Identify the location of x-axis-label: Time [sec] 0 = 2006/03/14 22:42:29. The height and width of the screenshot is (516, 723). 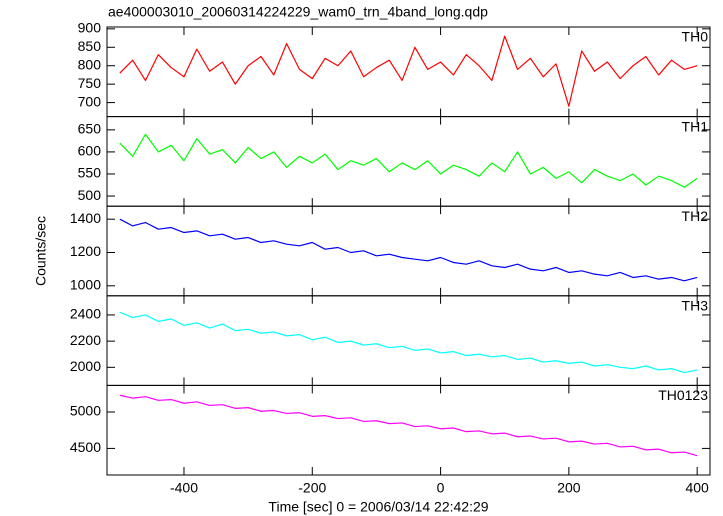
(378, 507).